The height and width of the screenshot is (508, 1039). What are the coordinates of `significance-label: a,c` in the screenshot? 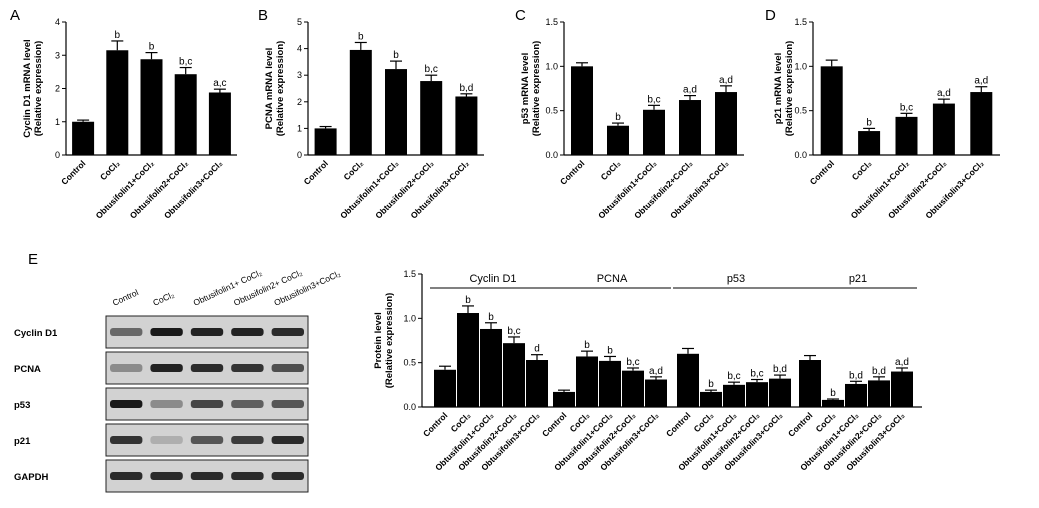 It's located at (219, 83).